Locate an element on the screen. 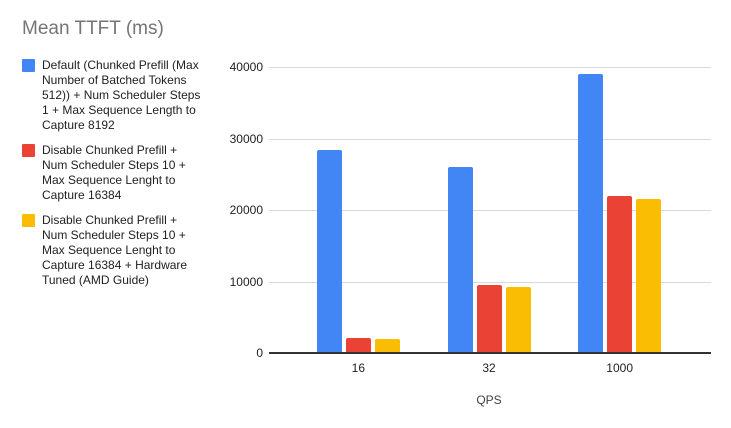 The height and width of the screenshot is (428, 731). x-axis-label: 16 is located at coordinates (358, 368).